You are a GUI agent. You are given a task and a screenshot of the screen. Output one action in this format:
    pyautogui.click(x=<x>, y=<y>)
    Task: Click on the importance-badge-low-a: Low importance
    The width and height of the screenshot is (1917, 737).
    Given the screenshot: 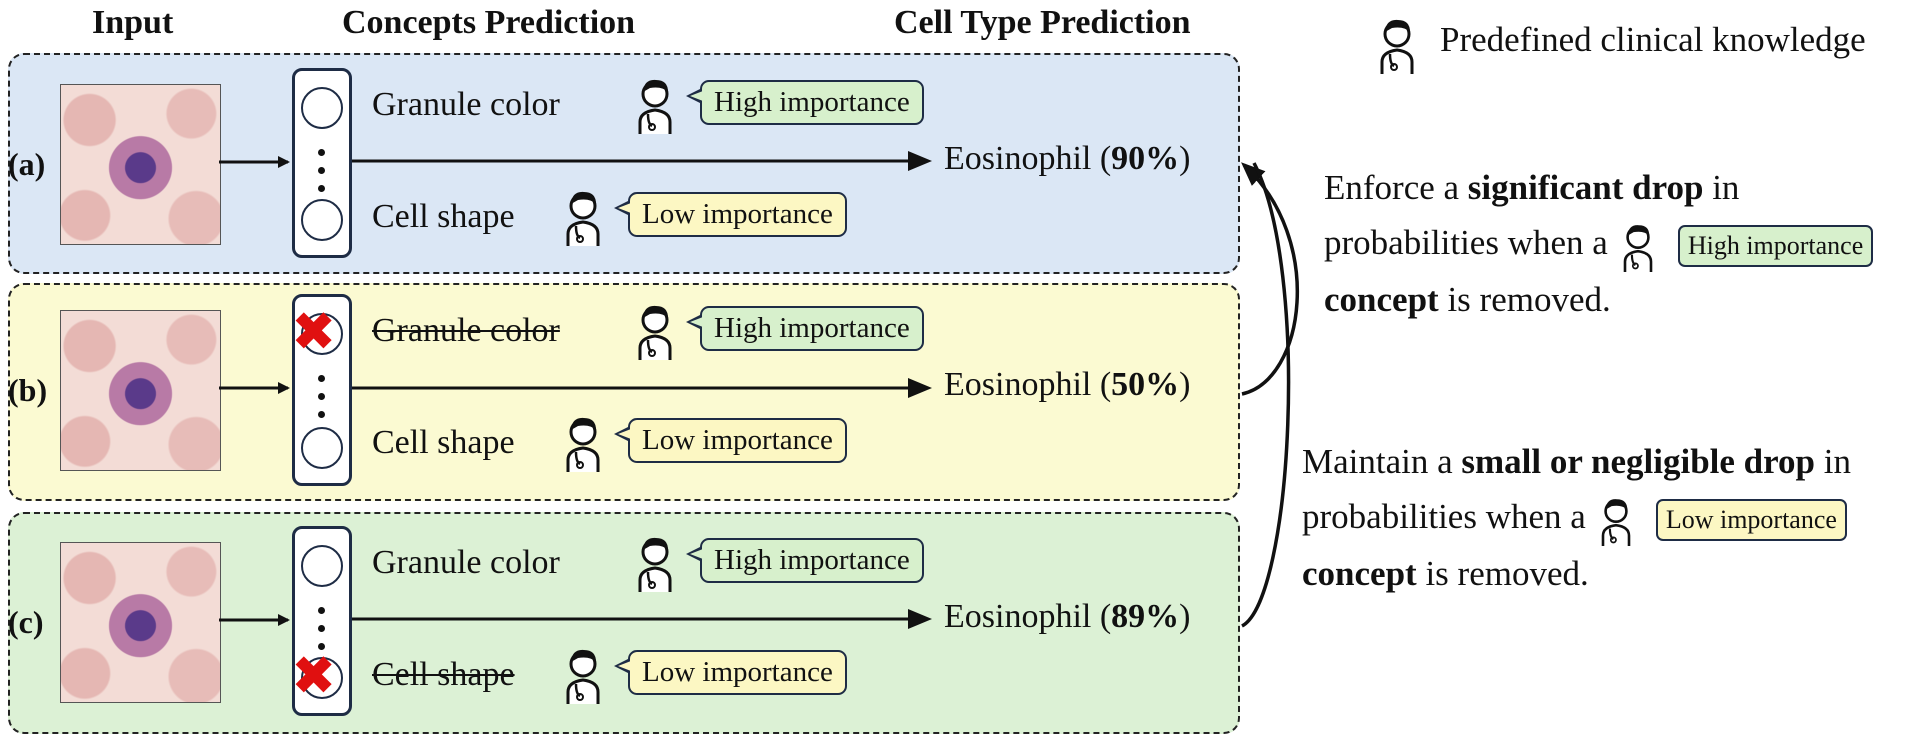 What is the action you would take?
    pyautogui.click(x=730, y=214)
    